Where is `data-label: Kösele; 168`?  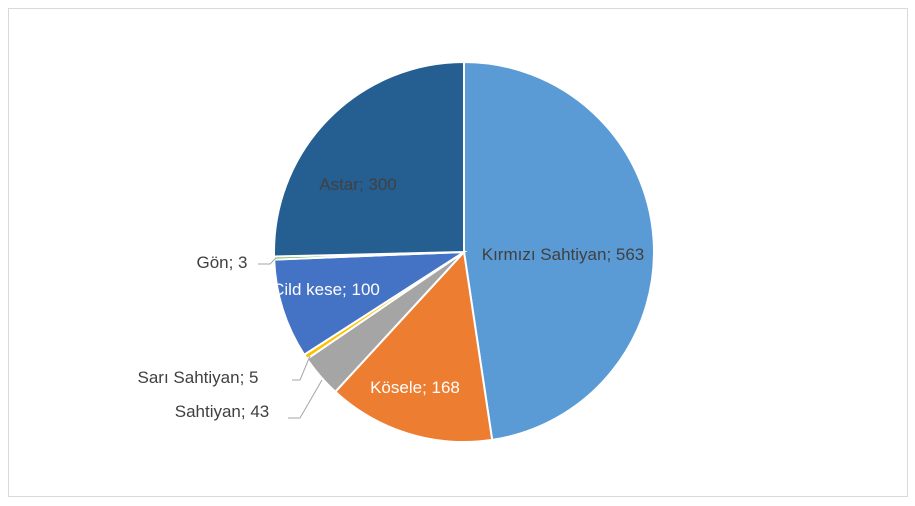
data-label: Kösele; 168 is located at coordinates (415, 387).